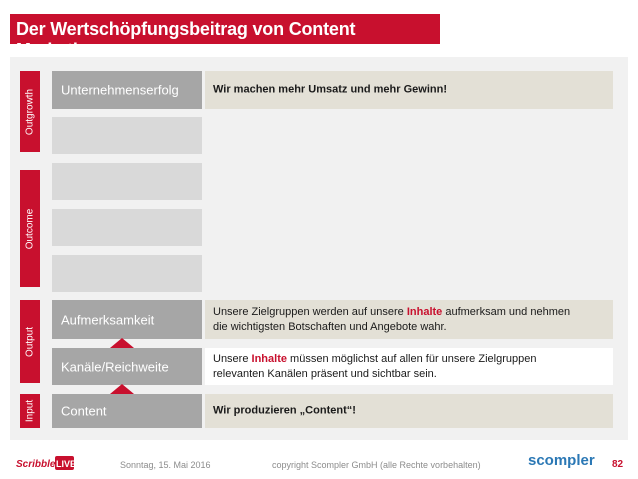 This screenshot has width=638, height=479. What do you see at coordinates (561, 460) in the screenshot?
I see `scompler-logo: scompler` at bounding box center [561, 460].